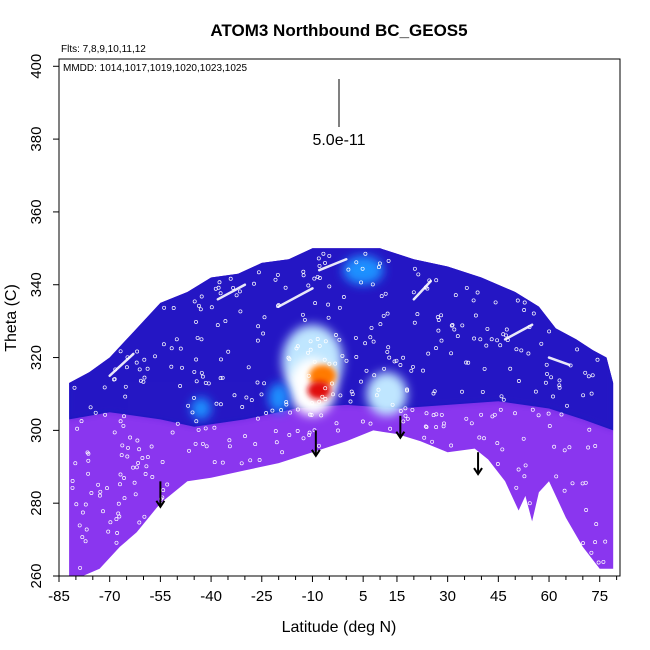 The image size is (650, 650). I want to click on arrow, so click(160, 495).